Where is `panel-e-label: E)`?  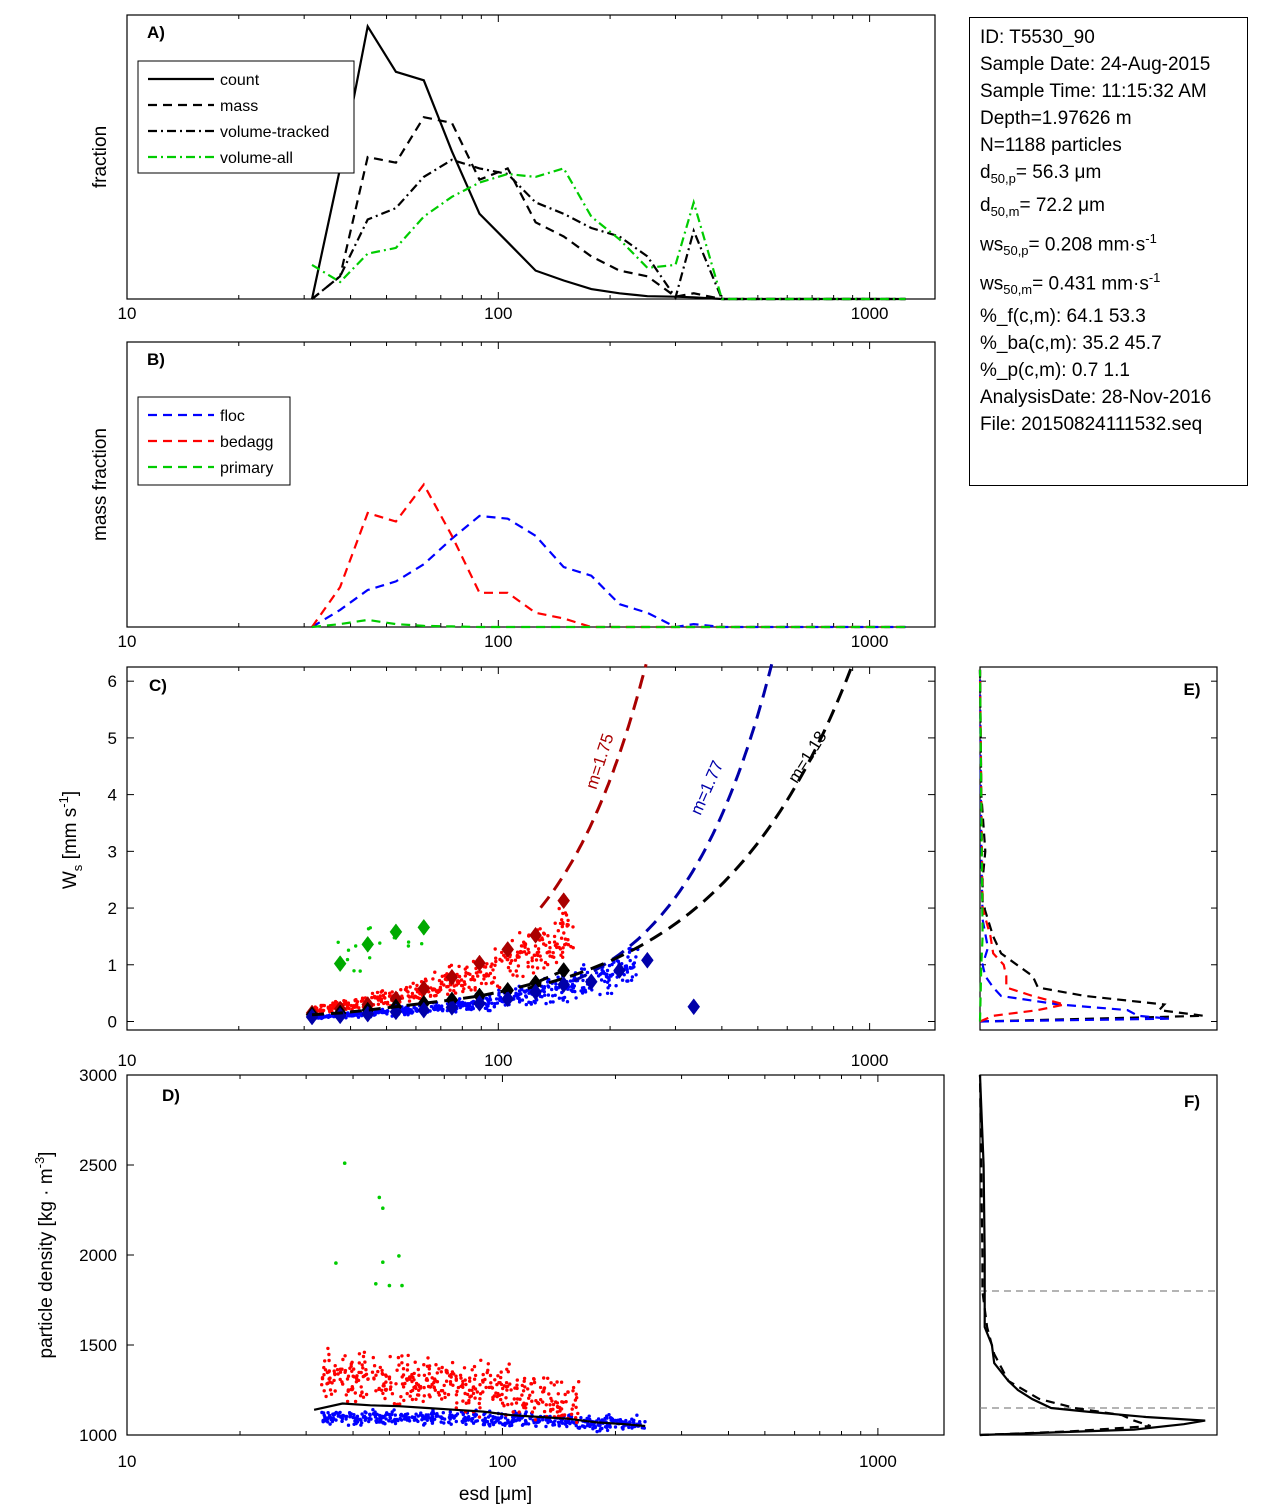 panel-e-label: E) is located at coordinates (1192, 689).